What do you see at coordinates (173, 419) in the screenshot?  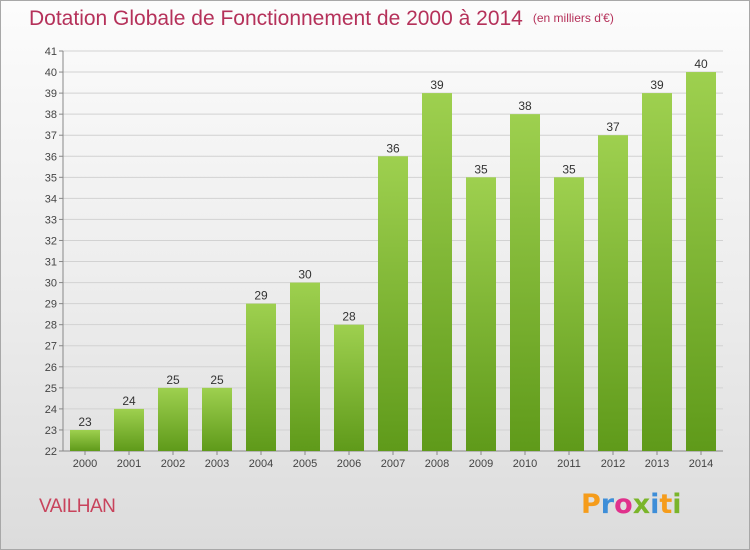 I see `bar-2002` at bounding box center [173, 419].